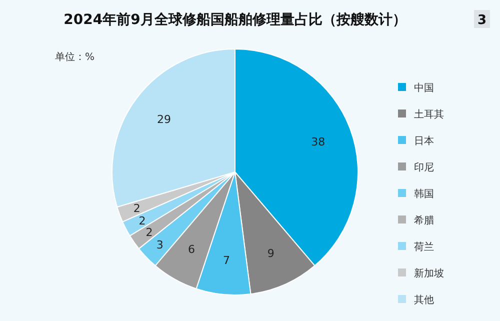 The height and width of the screenshot is (321, 500). I want to click on legend-label: 土耳其, so click(429, 114).